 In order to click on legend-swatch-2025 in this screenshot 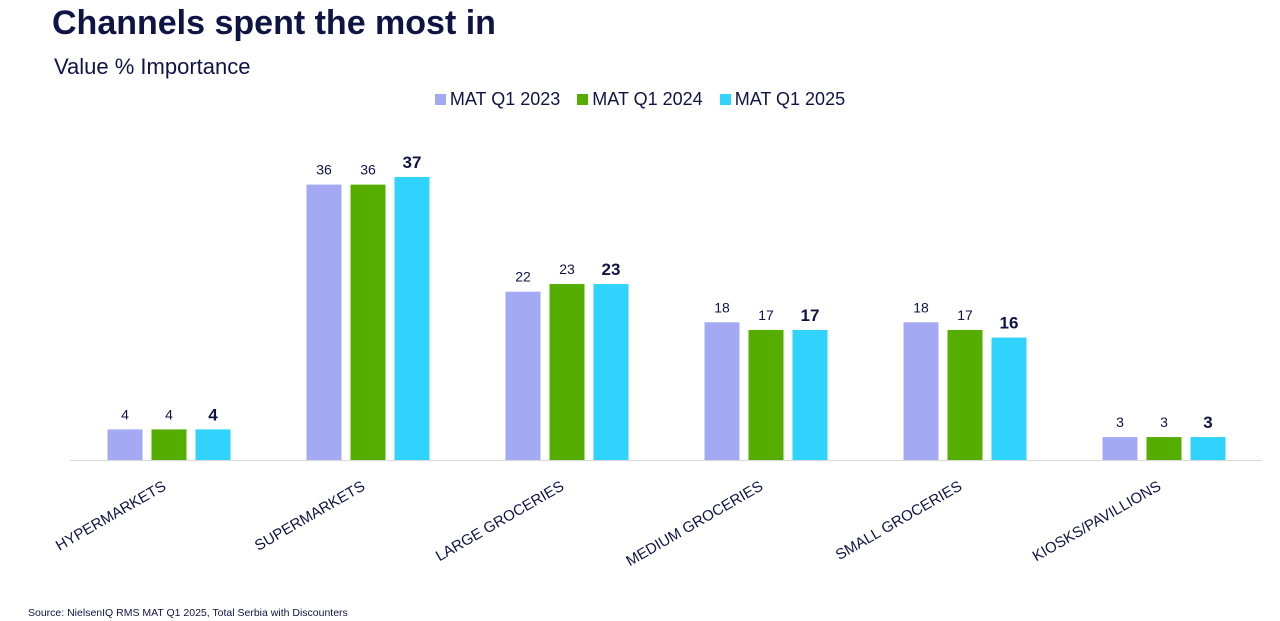, I will do `click(725, 99)`.